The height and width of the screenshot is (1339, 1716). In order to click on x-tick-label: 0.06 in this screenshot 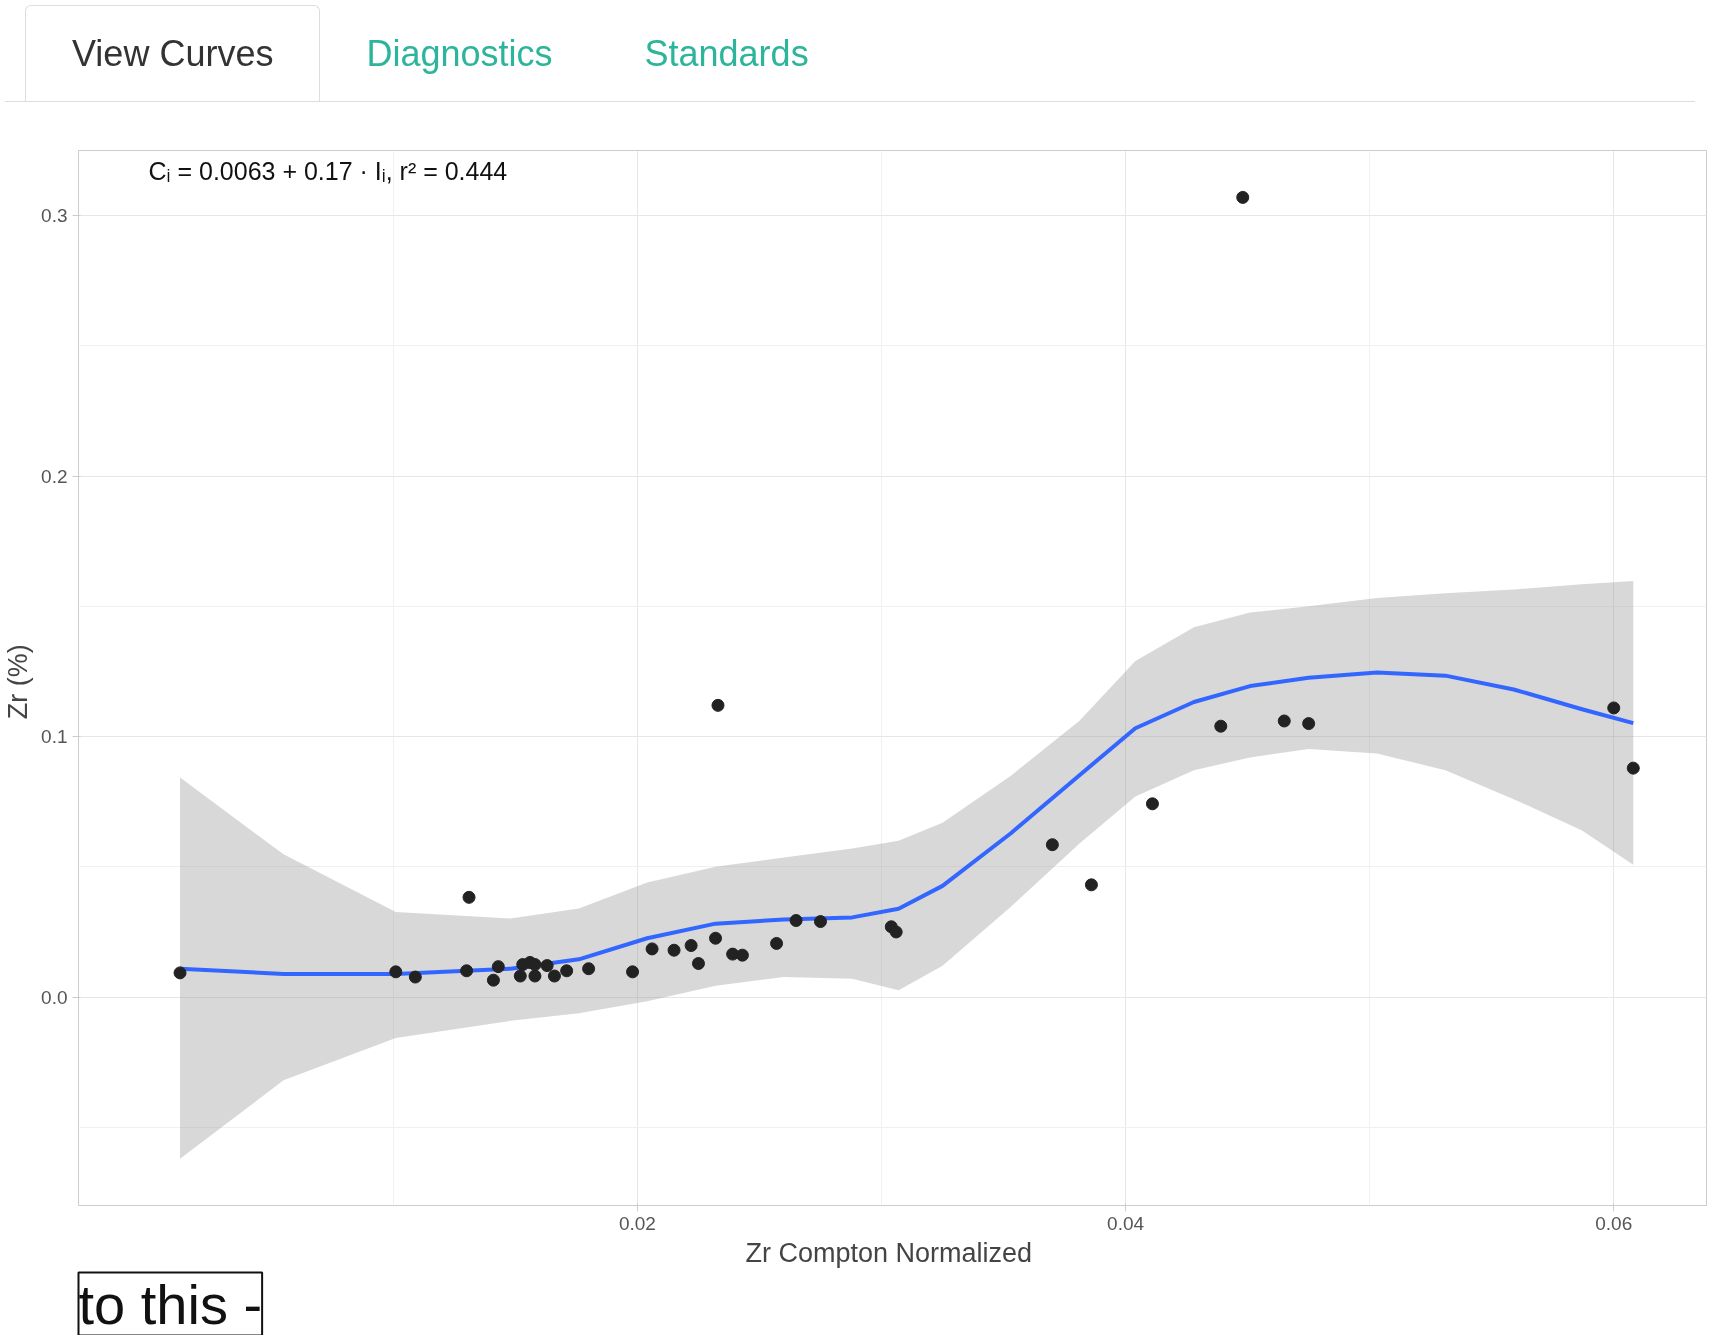, I will do `click(1614, 1223)`.